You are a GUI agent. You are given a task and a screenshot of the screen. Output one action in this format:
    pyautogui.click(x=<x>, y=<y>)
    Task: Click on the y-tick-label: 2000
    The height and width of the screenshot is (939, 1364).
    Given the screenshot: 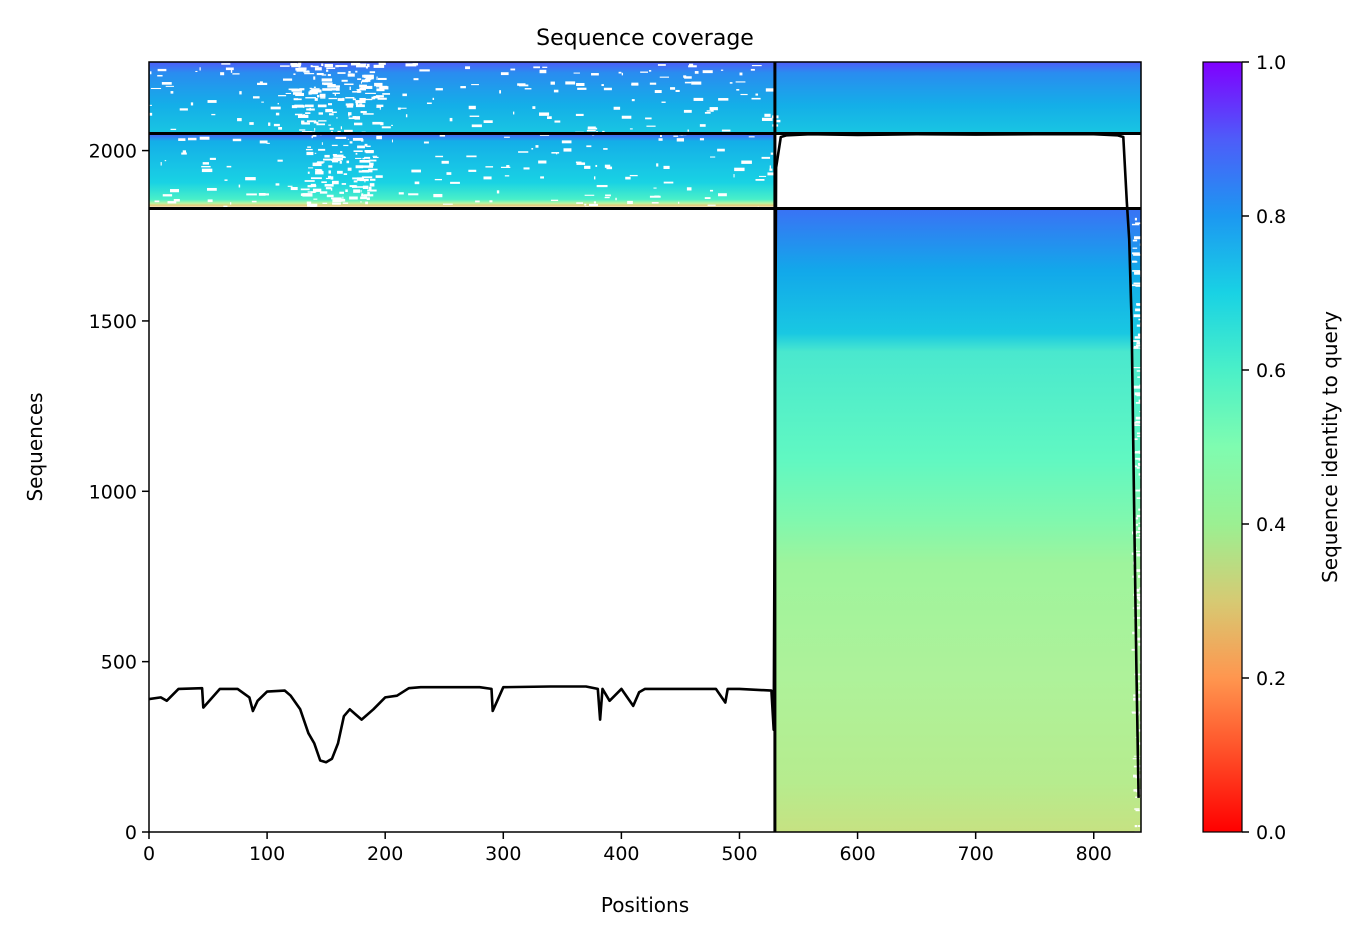 What is the action you would take?
    pyautogui.click(x=113, y=152)
    